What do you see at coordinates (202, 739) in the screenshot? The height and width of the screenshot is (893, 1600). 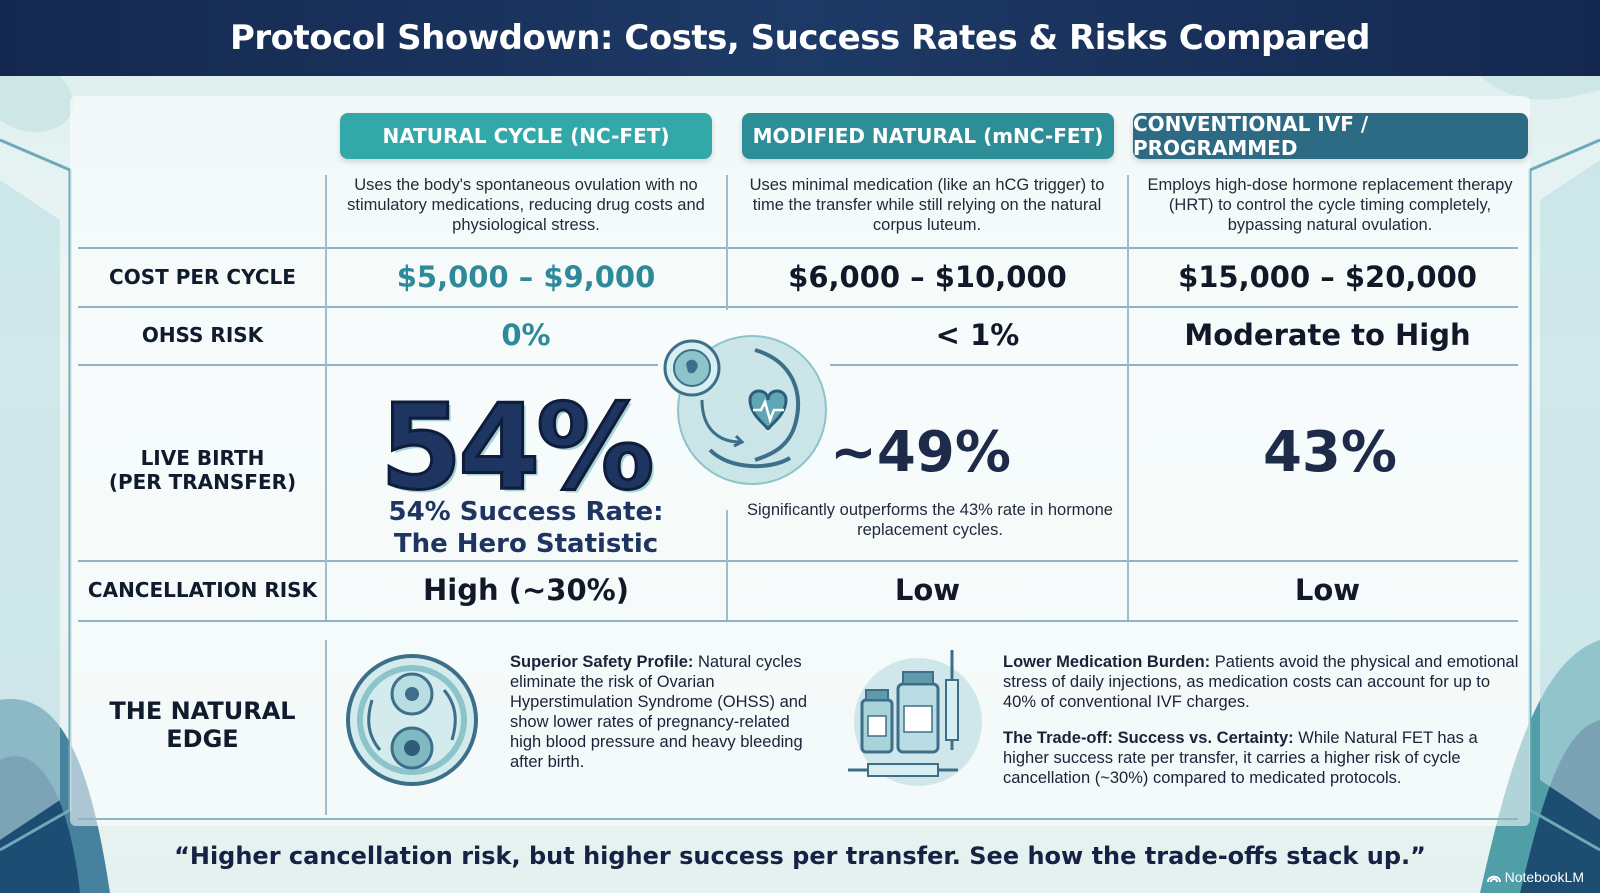 I see `row-label-natural-edge-line2: EDGE` at bounding box center [202, 739].